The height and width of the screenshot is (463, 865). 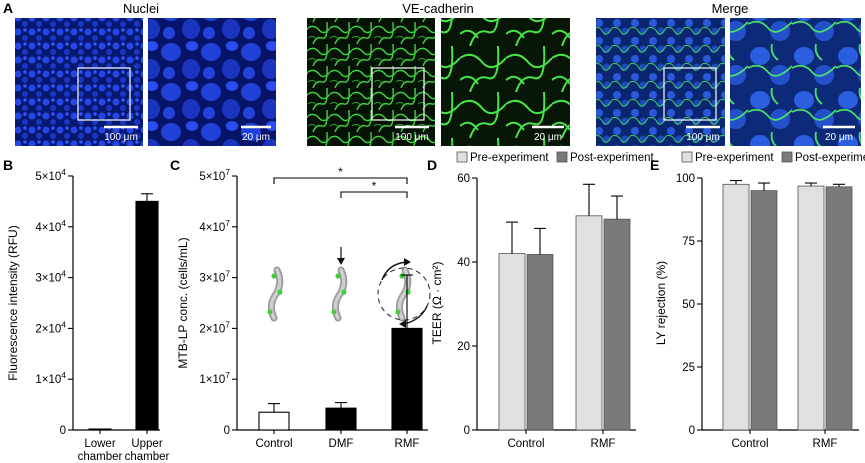 What do you see at coordinates (437, 303) in the screenshot?
I see `y-axis-label: TEER (Ω · cm²)` at bounding box center [437, 303].